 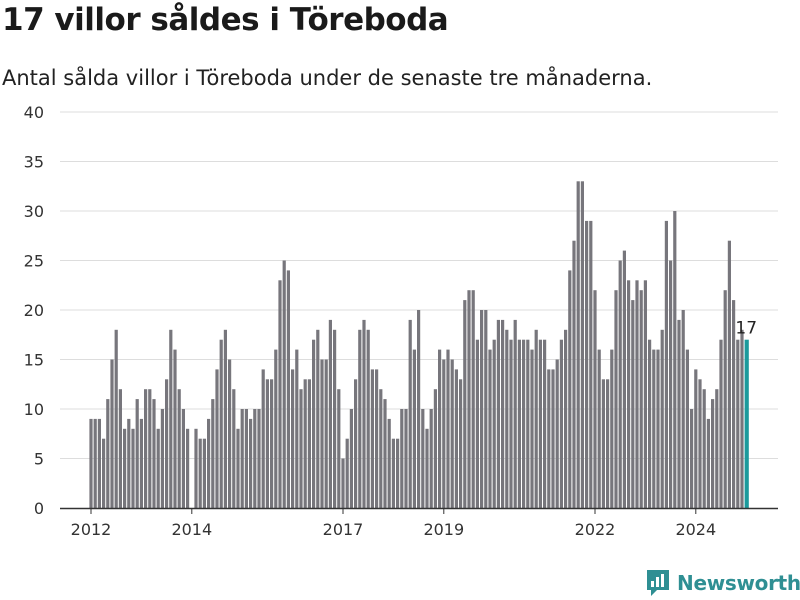 What do you see at coordinates (746, 423) in the screenshot?
I see `highlight-bar` at bounding box center [746, 423].